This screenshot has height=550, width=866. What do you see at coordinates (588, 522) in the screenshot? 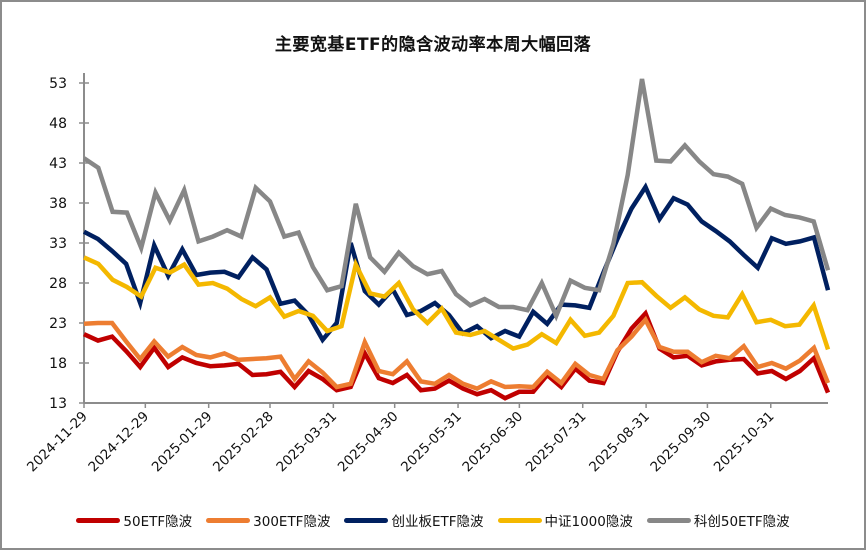
I see `legend-label: 中证1000隐波` at bounding box center [588, 522].